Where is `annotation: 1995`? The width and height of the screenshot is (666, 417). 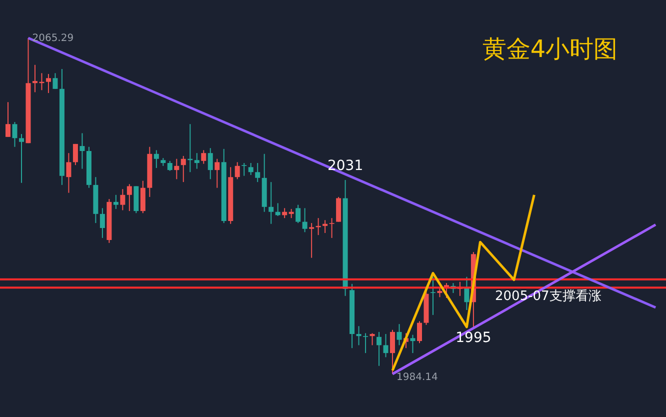 annotation: 1995 is located at coordinates (474, 338).